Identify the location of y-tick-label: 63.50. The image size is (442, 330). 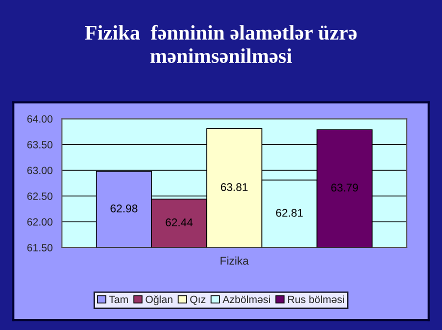
(39, 144).